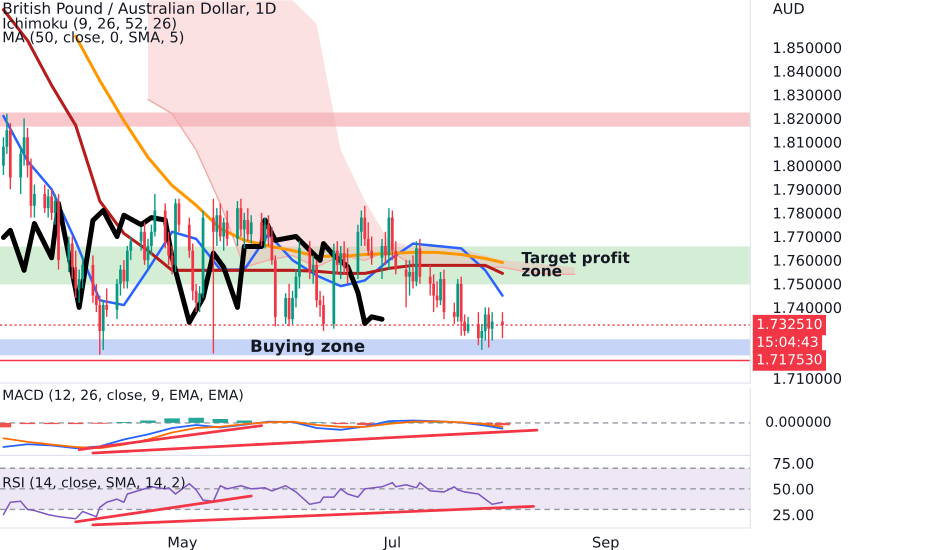 This screenshot has height=550, width=932. Describe the element at coordinates (808, 378) in the screenshot. I see `y-tick-label: 1.710000` at that location.